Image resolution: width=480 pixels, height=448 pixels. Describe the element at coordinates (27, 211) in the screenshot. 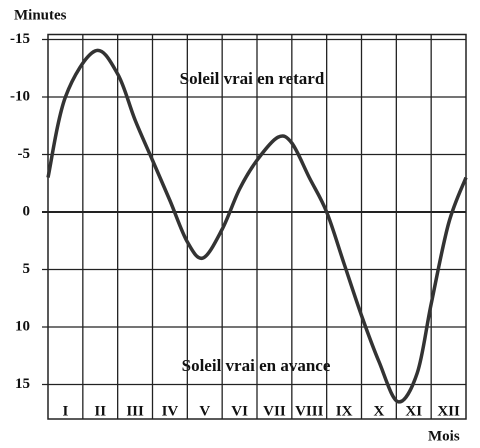

I see `y-tick-label: 0` at that location.